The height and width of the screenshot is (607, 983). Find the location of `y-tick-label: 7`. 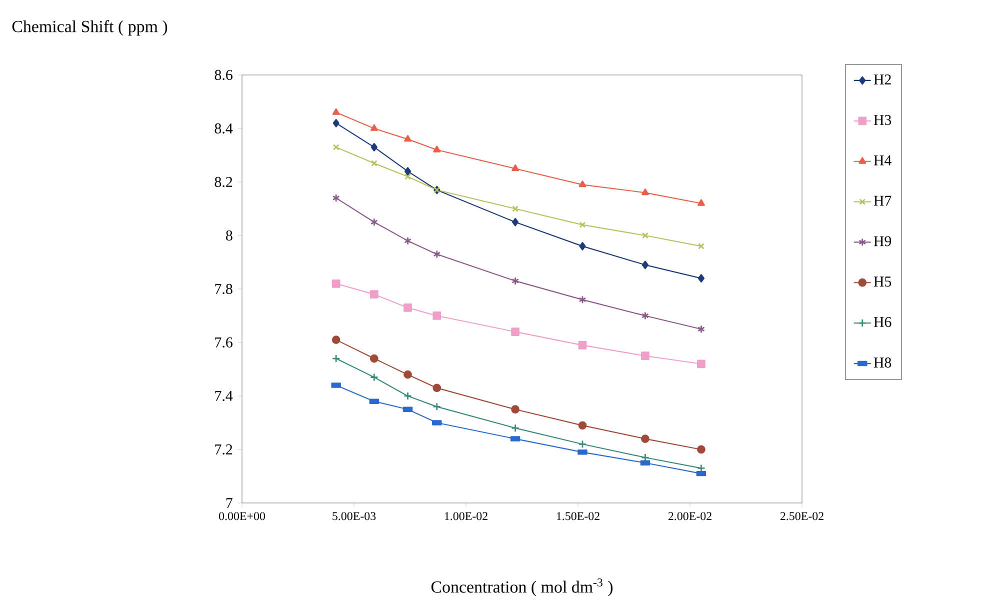

y-tick-label: 7 is located at coordinates (229, 503).